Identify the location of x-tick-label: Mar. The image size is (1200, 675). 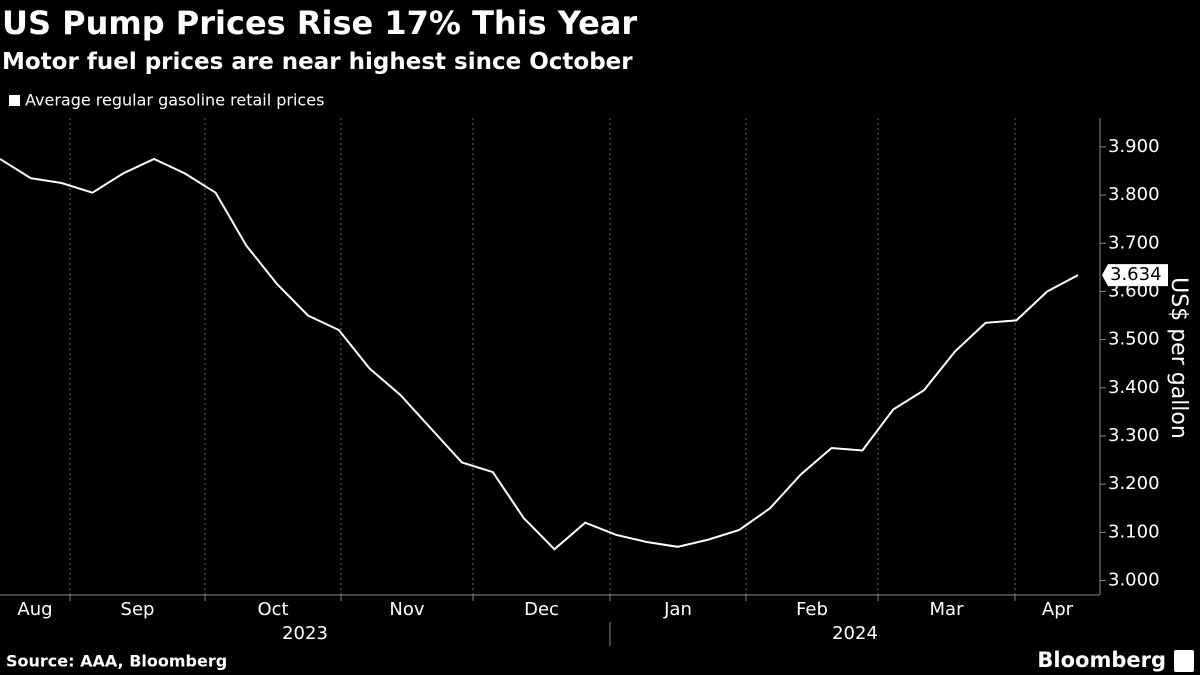
(947, 609).